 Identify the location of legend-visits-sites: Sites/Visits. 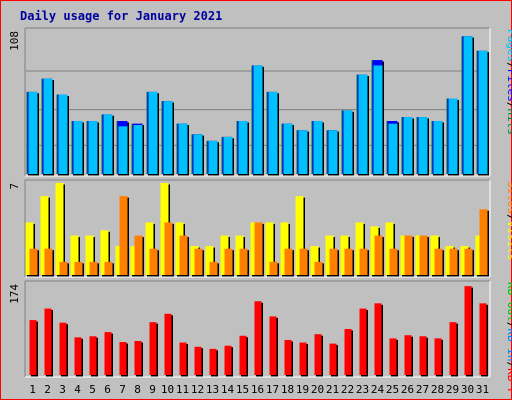
(508, 221).